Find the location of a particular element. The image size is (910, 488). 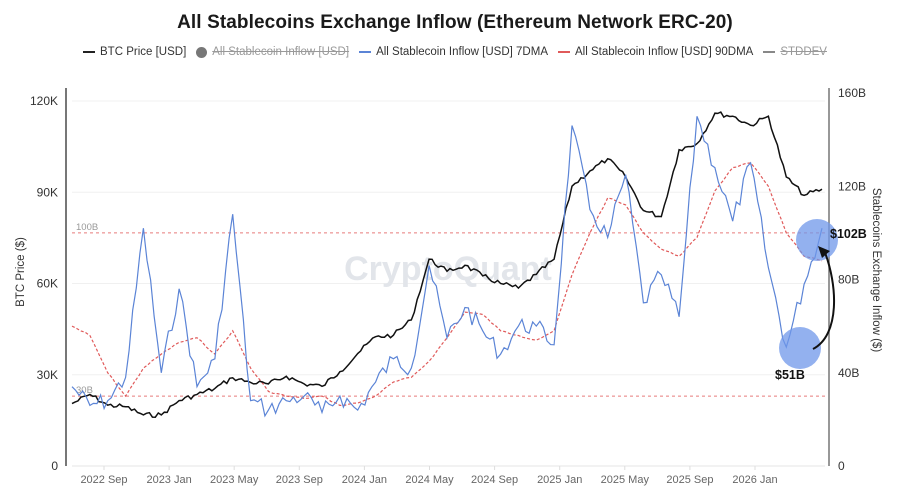

highlight-circle-51b is located at coordinates (800, 348).